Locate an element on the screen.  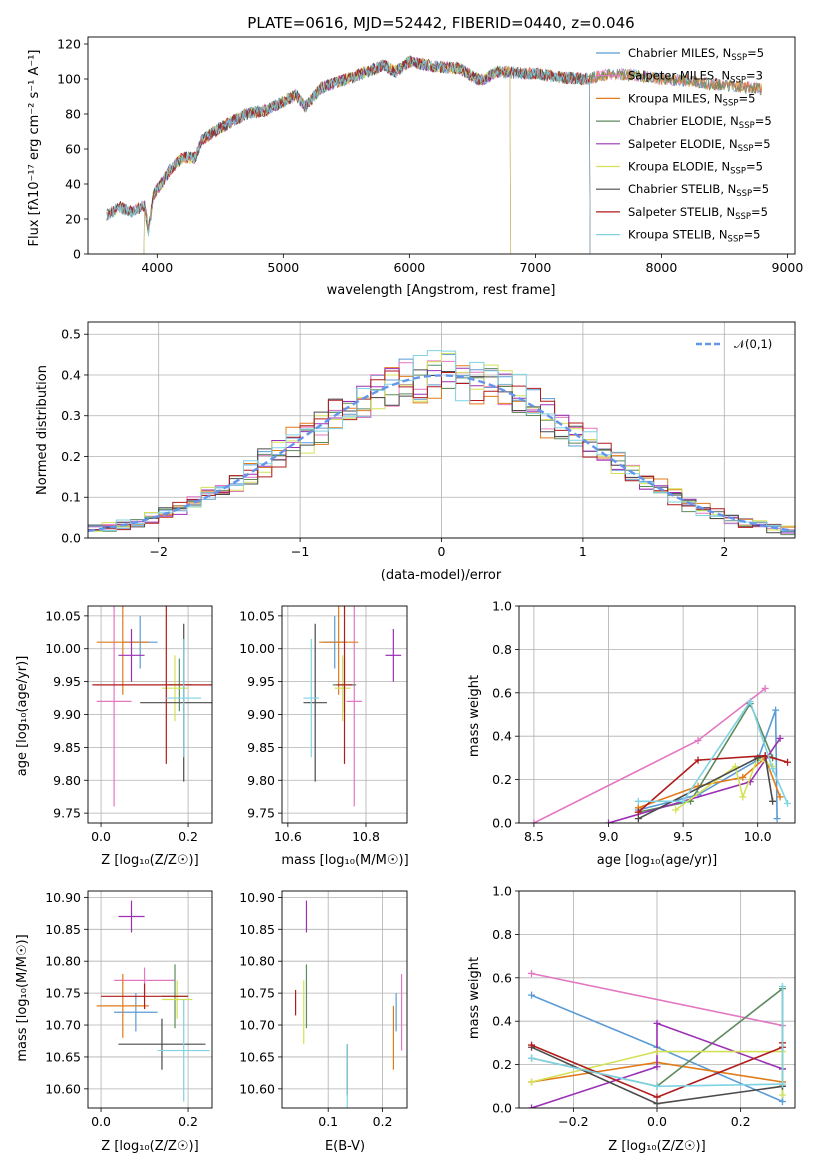
mass-vs-Z-y-axis-label: mass [log₁₀(M/M☉)] is located at coordinates (22, 997).